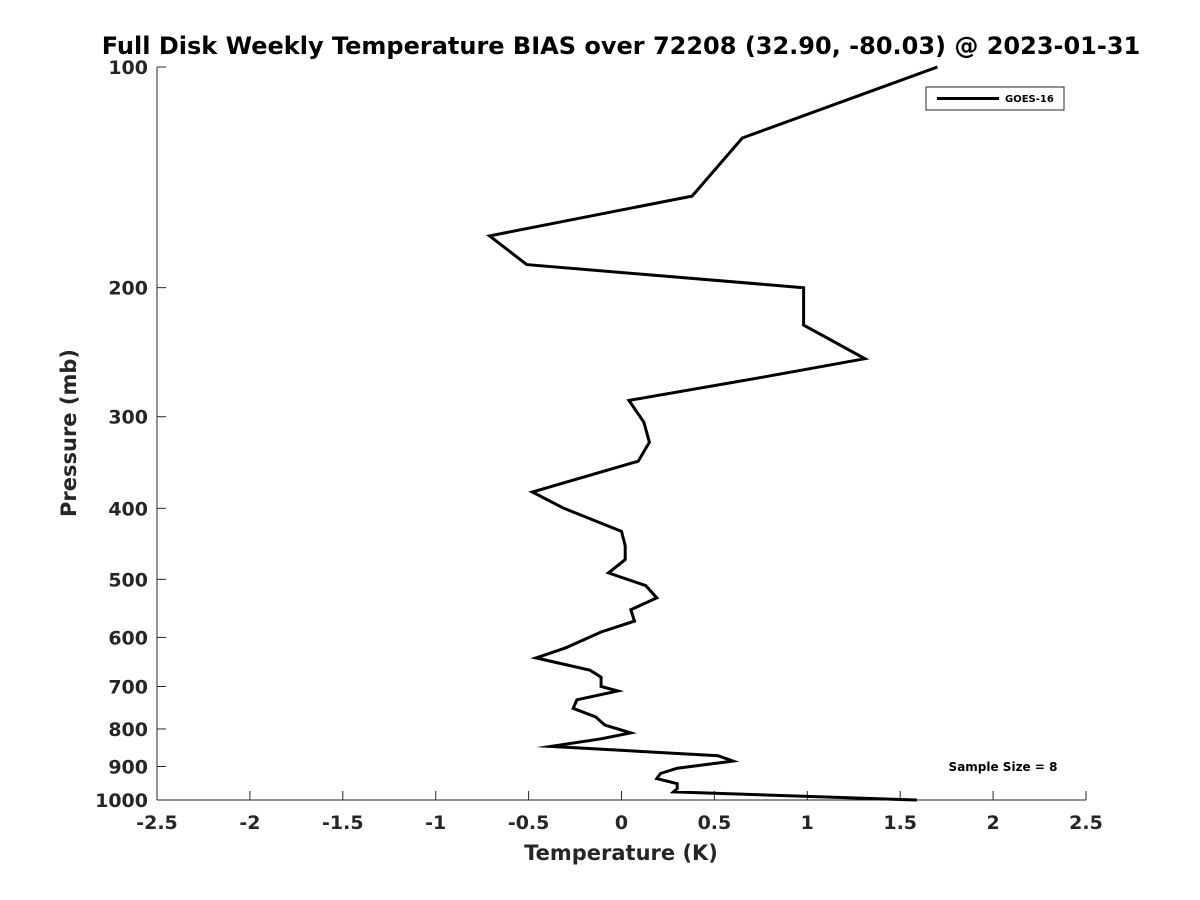 The width and height of the screenshot is (1200, 900). What do you see at coordinates (1003, 767) in the screenshot?
I see `sample-size-annotation: Sample Size = 8` at bounding box center [1003, 767].